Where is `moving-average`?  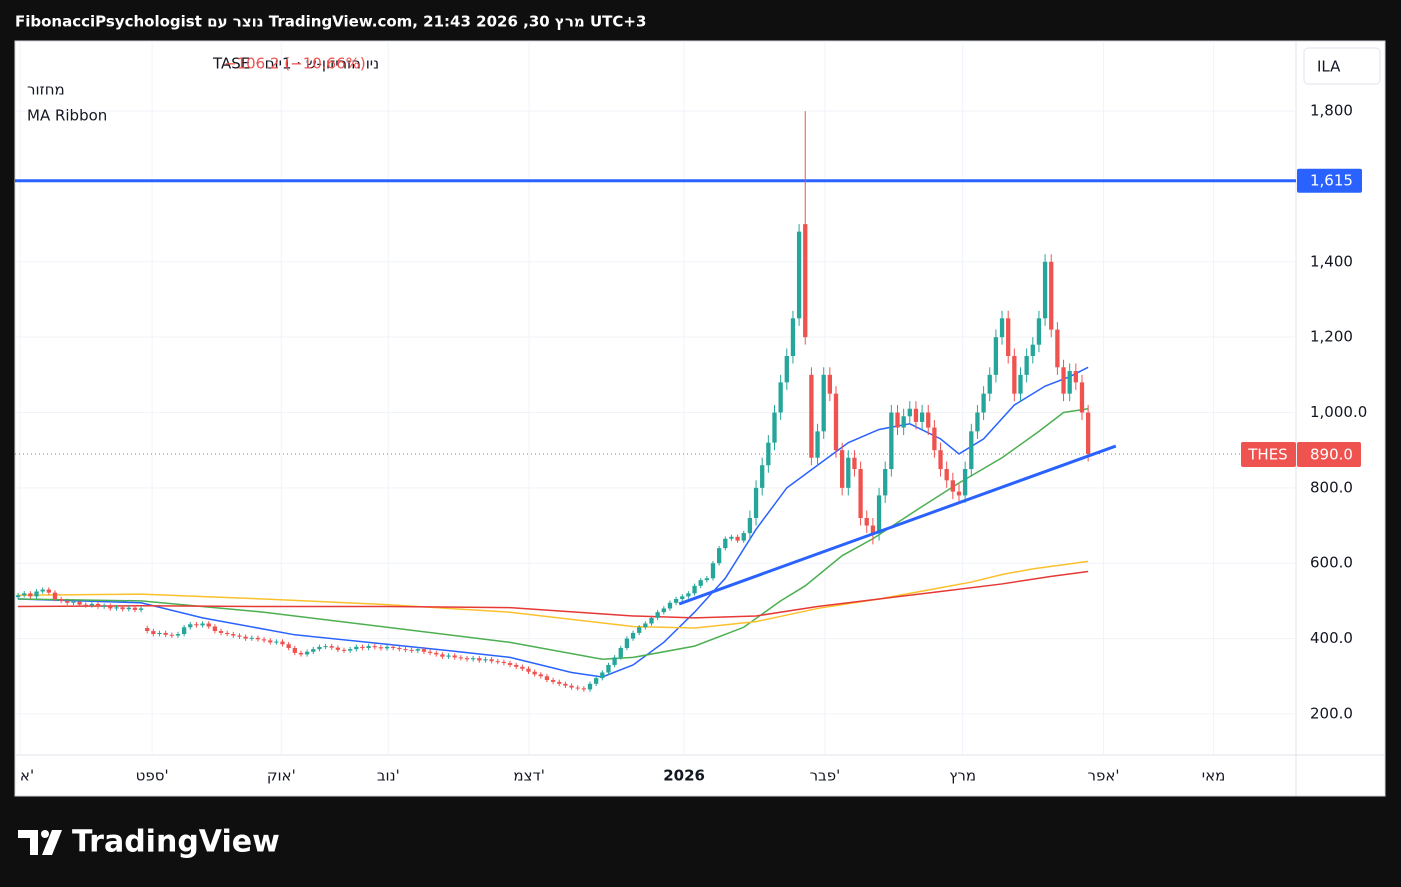 moving-average is located at coordinates (553, 594).